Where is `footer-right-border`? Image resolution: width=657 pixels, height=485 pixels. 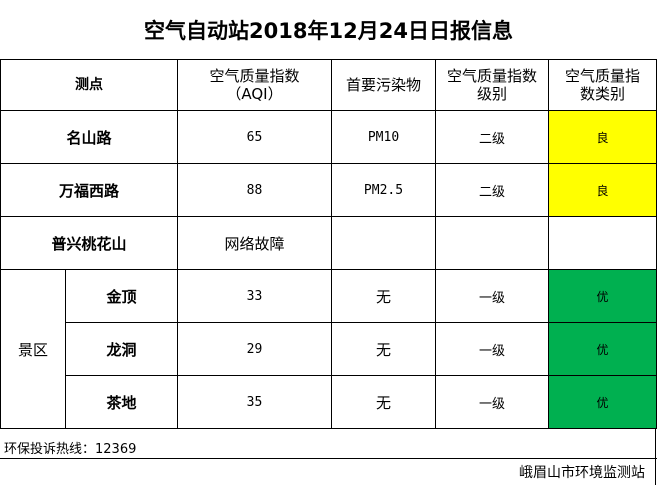
footer-right-border is located at coordinates (655, 457).